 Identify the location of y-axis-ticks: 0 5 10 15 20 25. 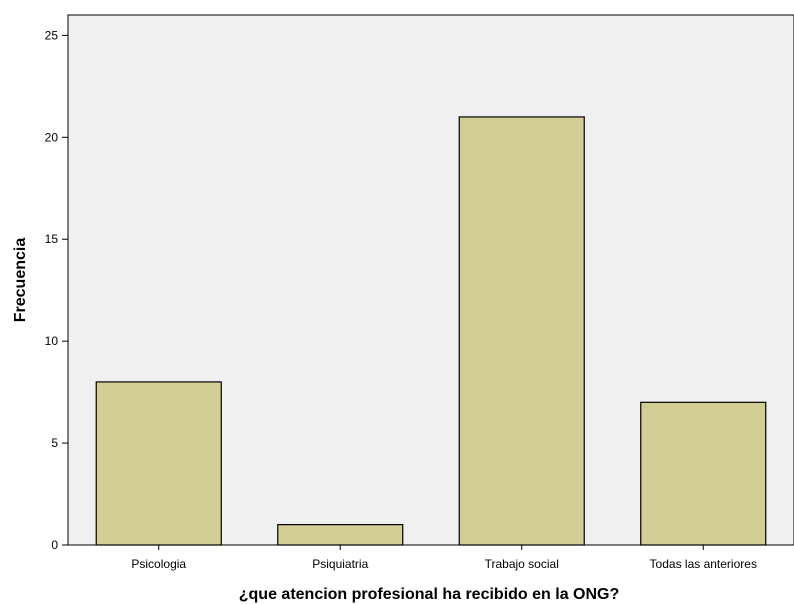
(56, 290).